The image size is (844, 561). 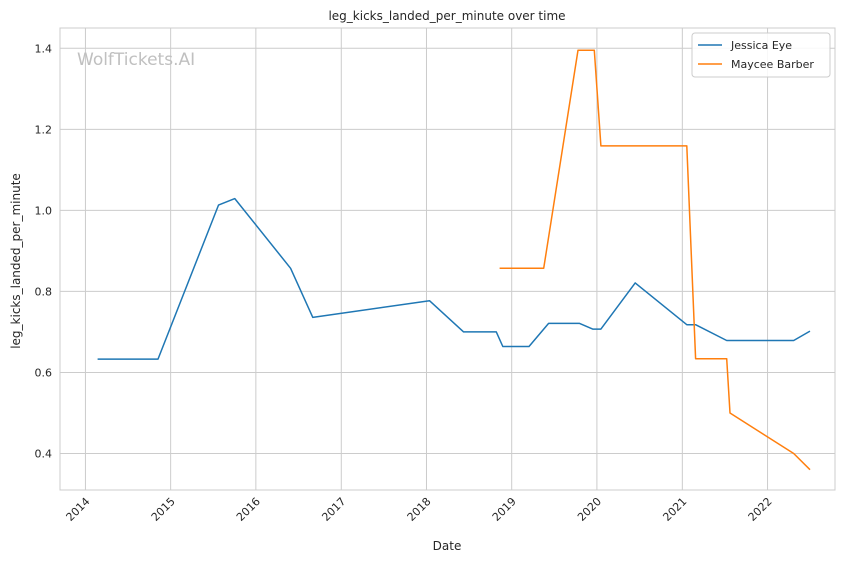 What do you see at coordinates (16, 261) in the screenshot?
I see `y-axis-label: leg_kicks_landed_per_minute` at bounding box center [16, 261].